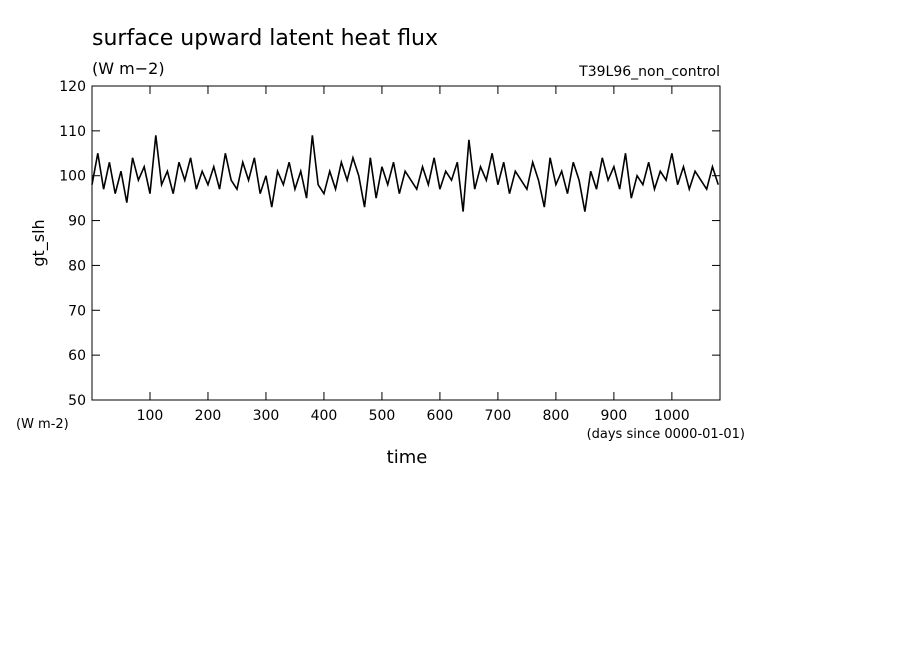 This screenshot has height=654, width=904. Describe the element at coordinates (77, 356) in the screenshot. I see `y-tick-label: 60` at that location.